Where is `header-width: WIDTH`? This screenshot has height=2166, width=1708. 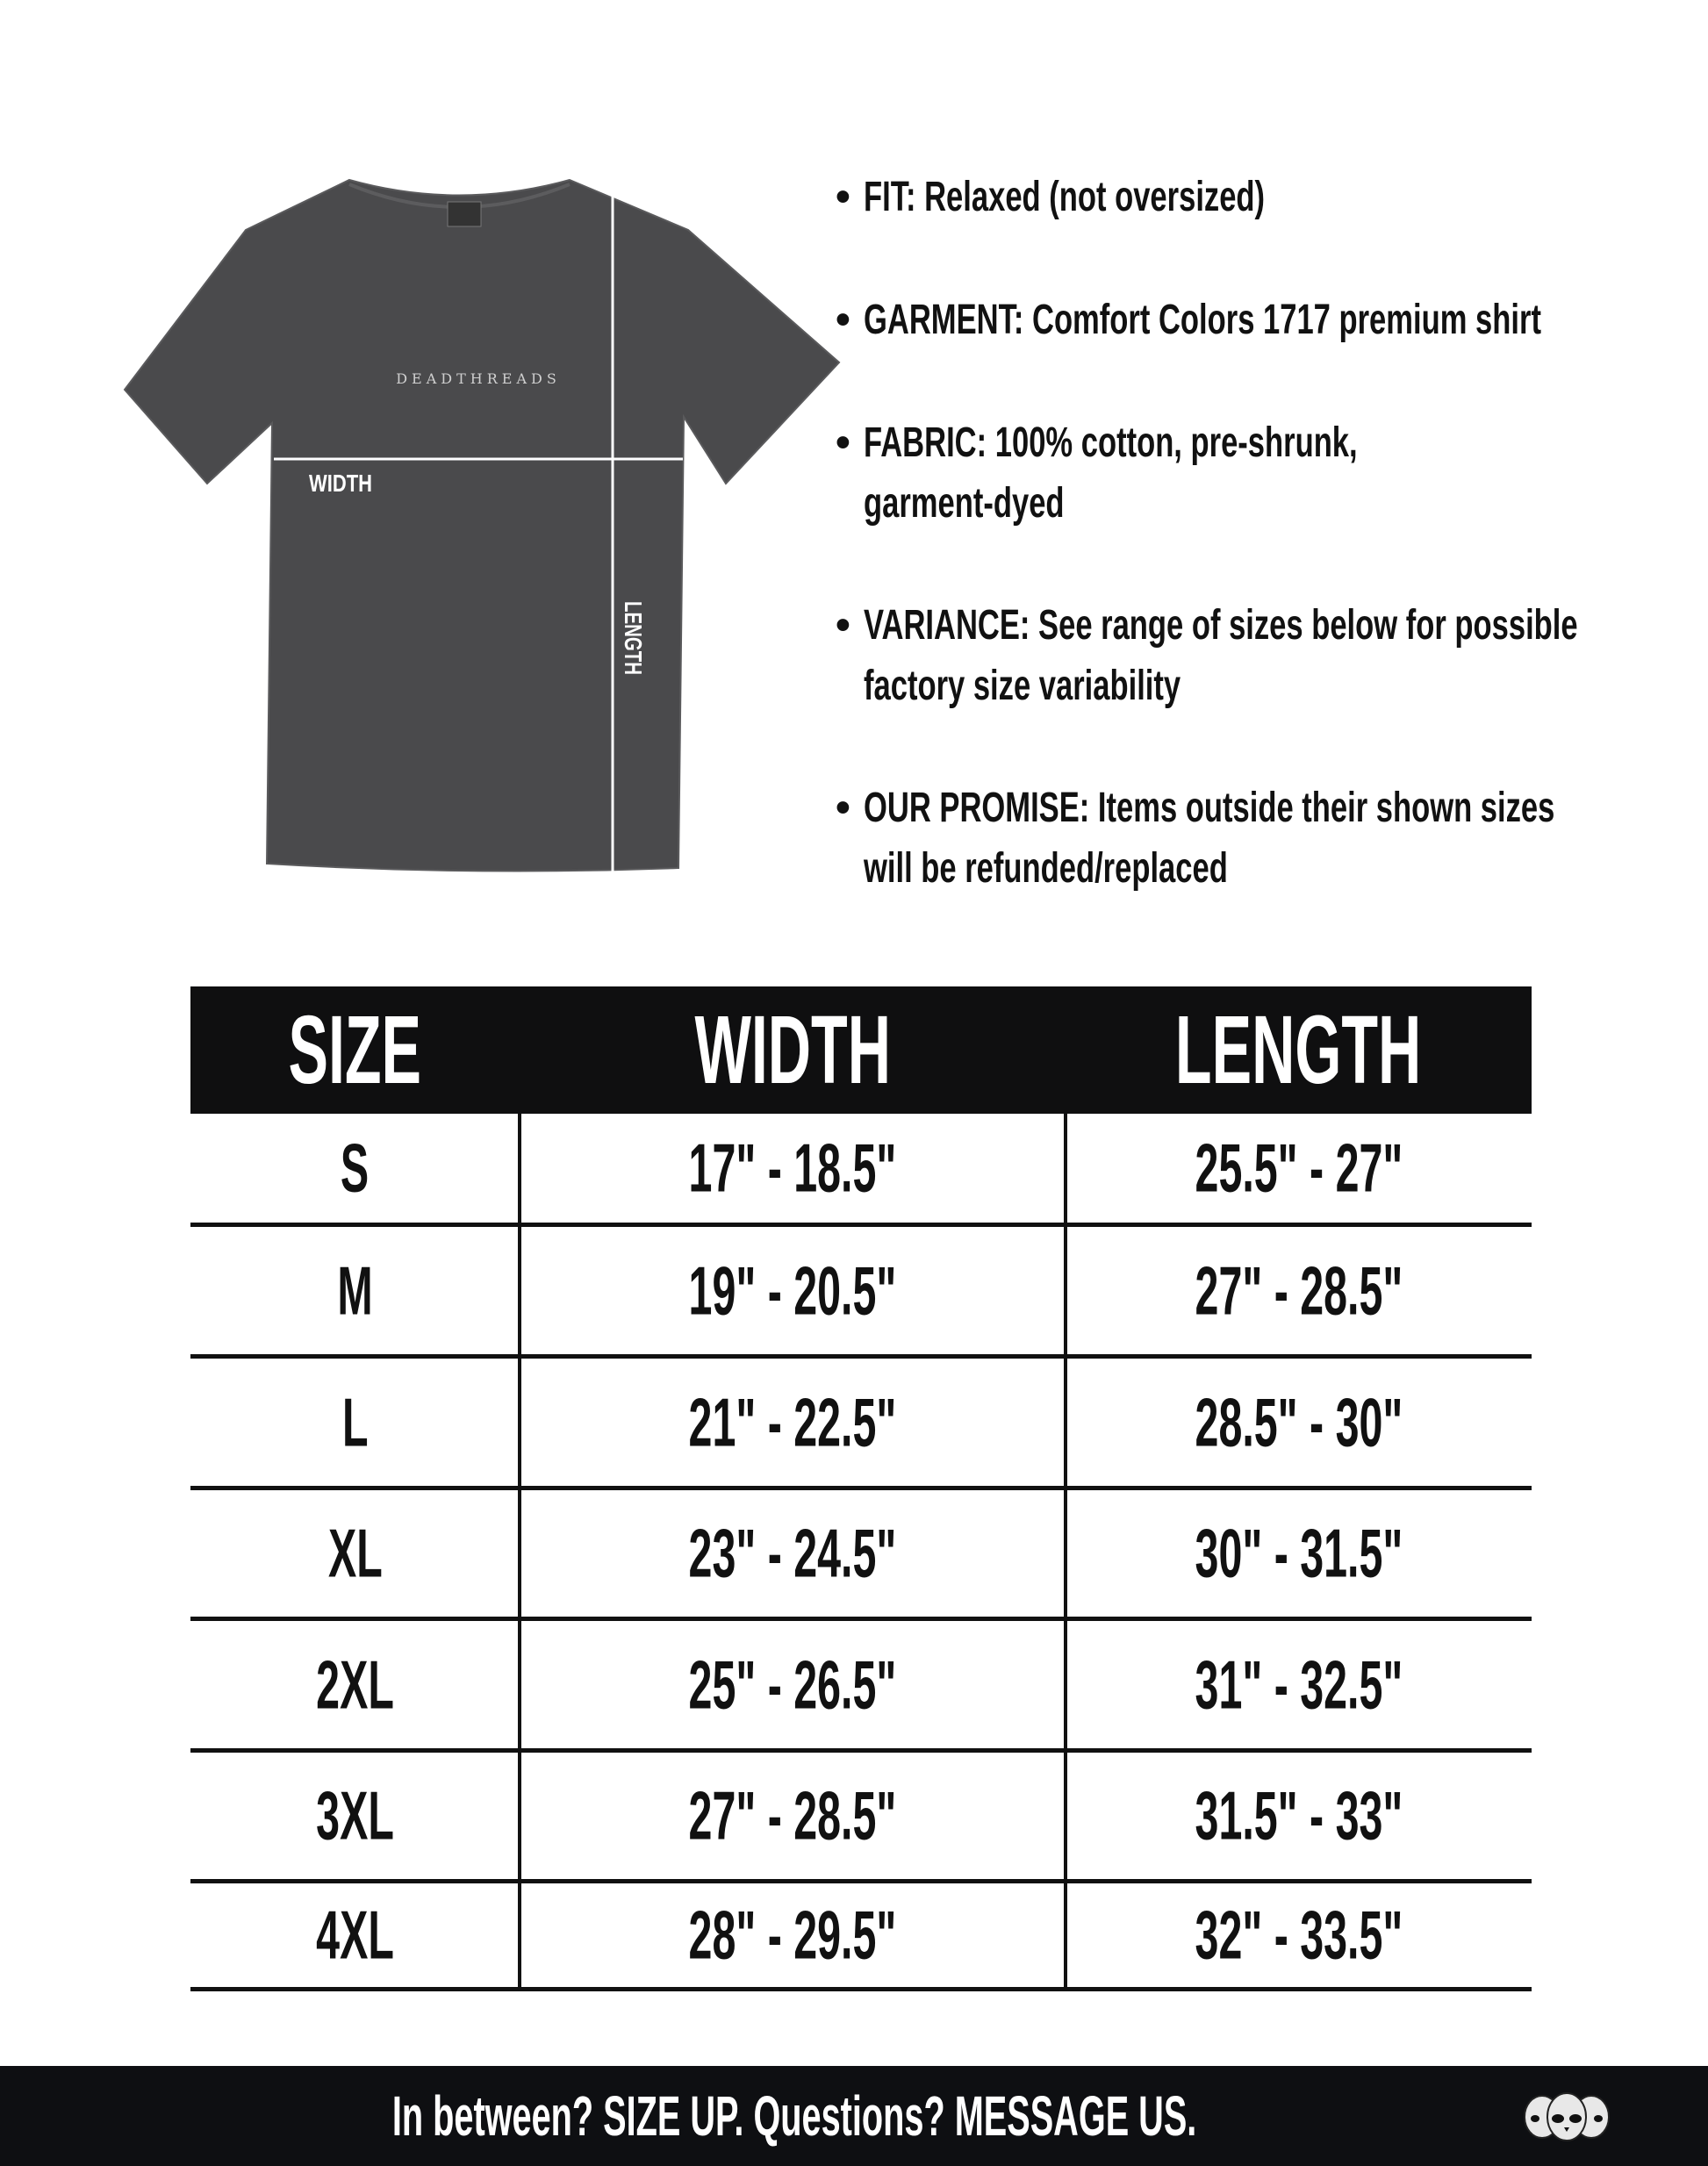
header-width: WIDTH is located at coordinates (792, 1050).